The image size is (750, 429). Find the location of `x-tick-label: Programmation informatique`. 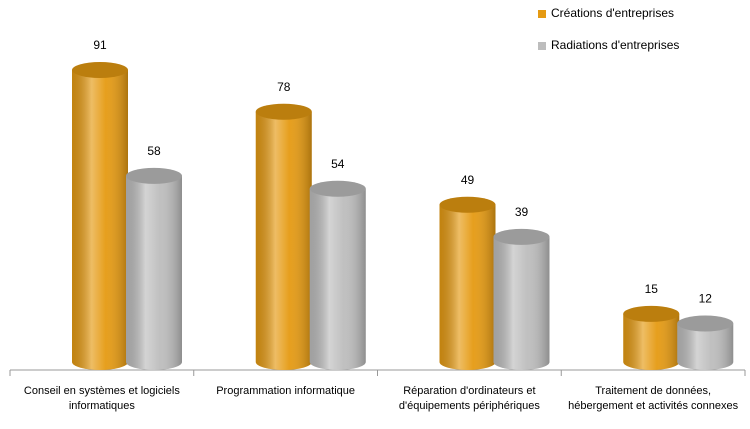

x-tick-label: Programmation informatique is located at coordinates (286, 391).